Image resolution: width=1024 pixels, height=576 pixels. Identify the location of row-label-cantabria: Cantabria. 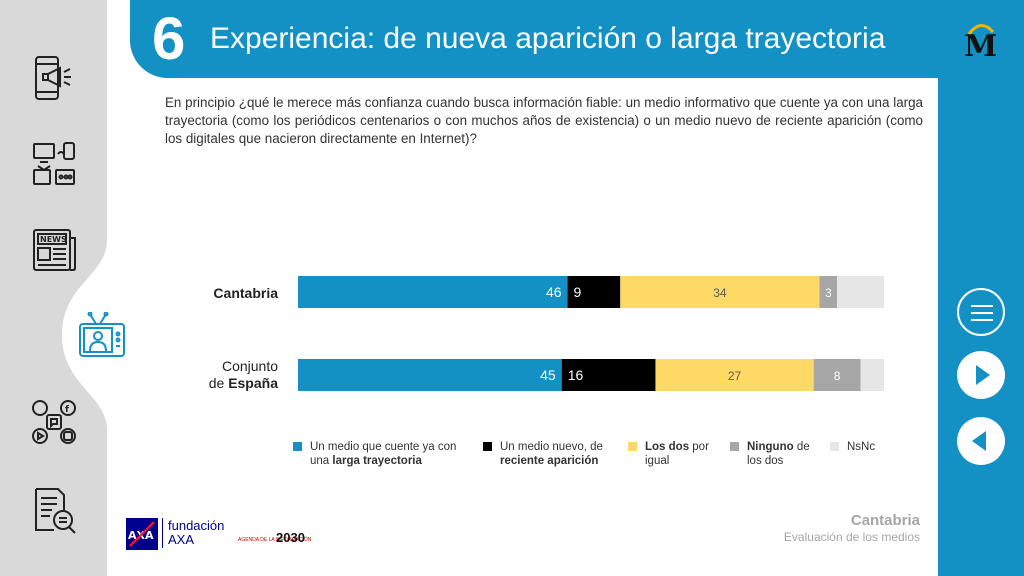
(245, 293).